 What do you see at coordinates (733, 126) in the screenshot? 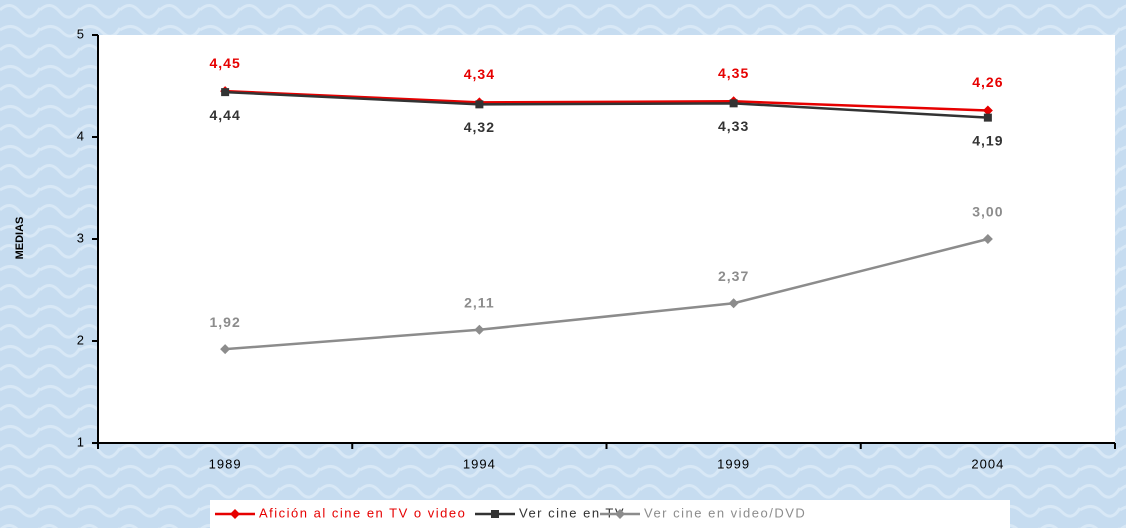
I see `data-label: 4,33` at bounding box center [733, 126].